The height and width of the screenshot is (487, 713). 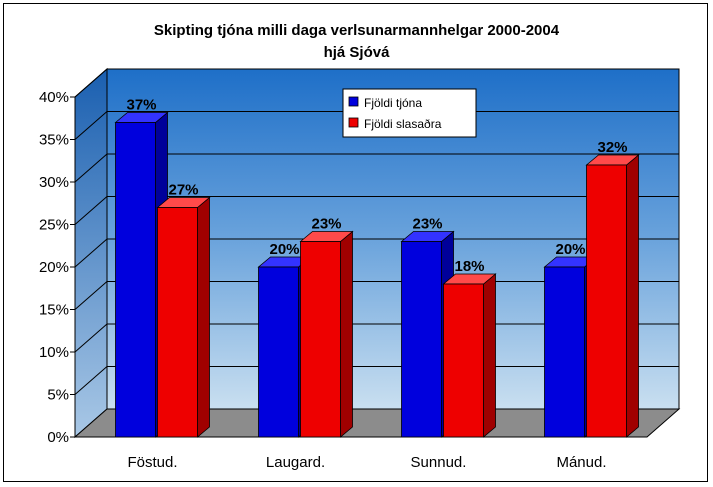 I want to click on chart-title-line-2: hjá Sjóvá, so click(x=356, y=52).